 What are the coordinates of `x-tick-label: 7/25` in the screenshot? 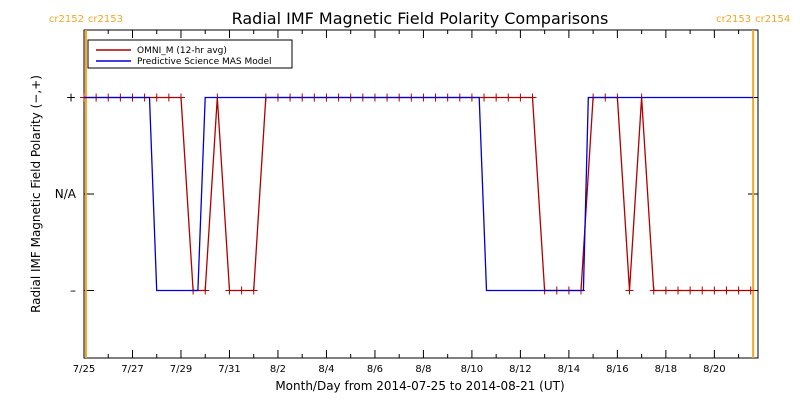 It's located at (84, 369).